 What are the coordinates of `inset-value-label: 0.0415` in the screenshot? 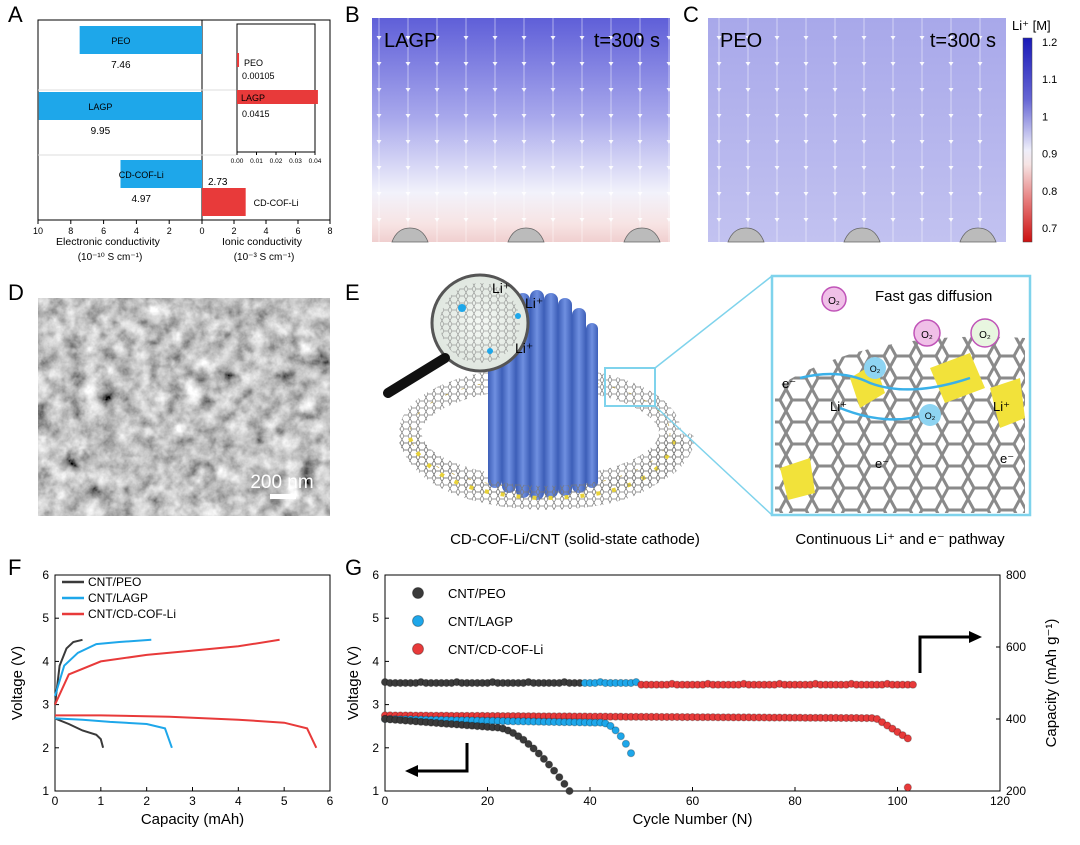 It's located at (256, 114).